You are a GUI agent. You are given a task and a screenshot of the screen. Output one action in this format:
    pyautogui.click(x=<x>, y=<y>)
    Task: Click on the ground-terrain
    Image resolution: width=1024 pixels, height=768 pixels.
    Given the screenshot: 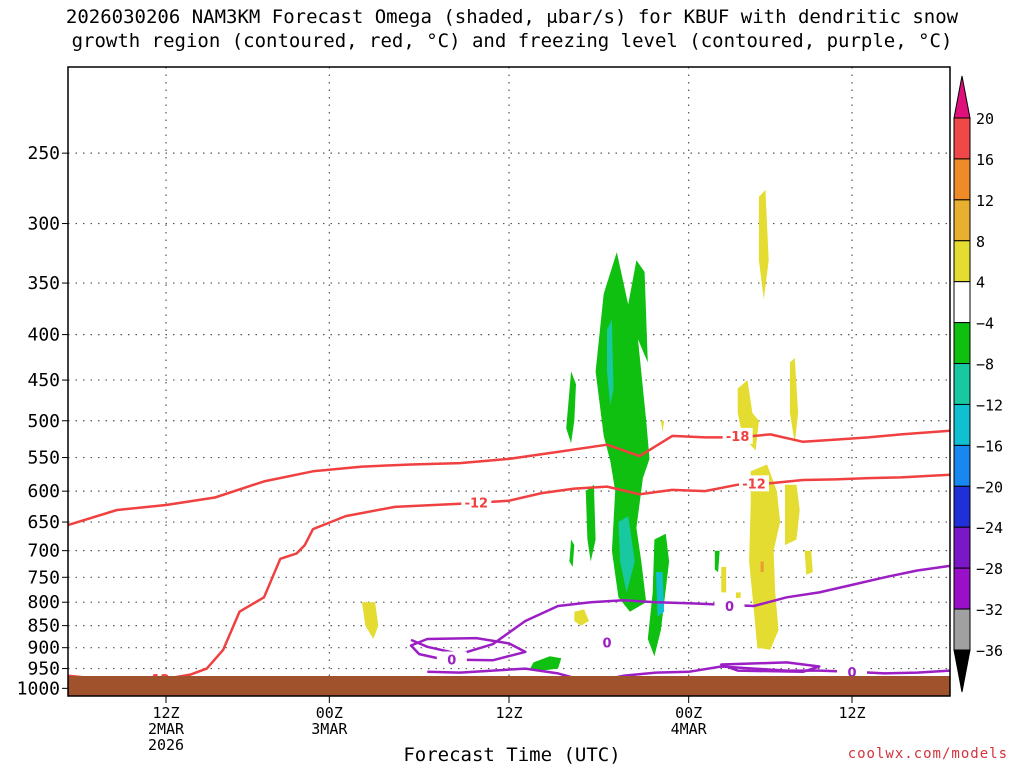 What is the action you would take?
    pyautogui.click(x=509, y=686)
    